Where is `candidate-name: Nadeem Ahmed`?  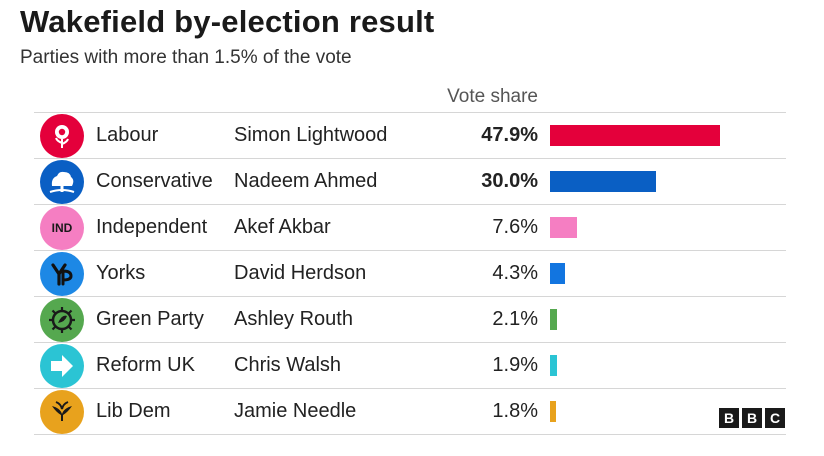
candidate-name: Nadeem Ahmed is located at coordinates (306, 181).